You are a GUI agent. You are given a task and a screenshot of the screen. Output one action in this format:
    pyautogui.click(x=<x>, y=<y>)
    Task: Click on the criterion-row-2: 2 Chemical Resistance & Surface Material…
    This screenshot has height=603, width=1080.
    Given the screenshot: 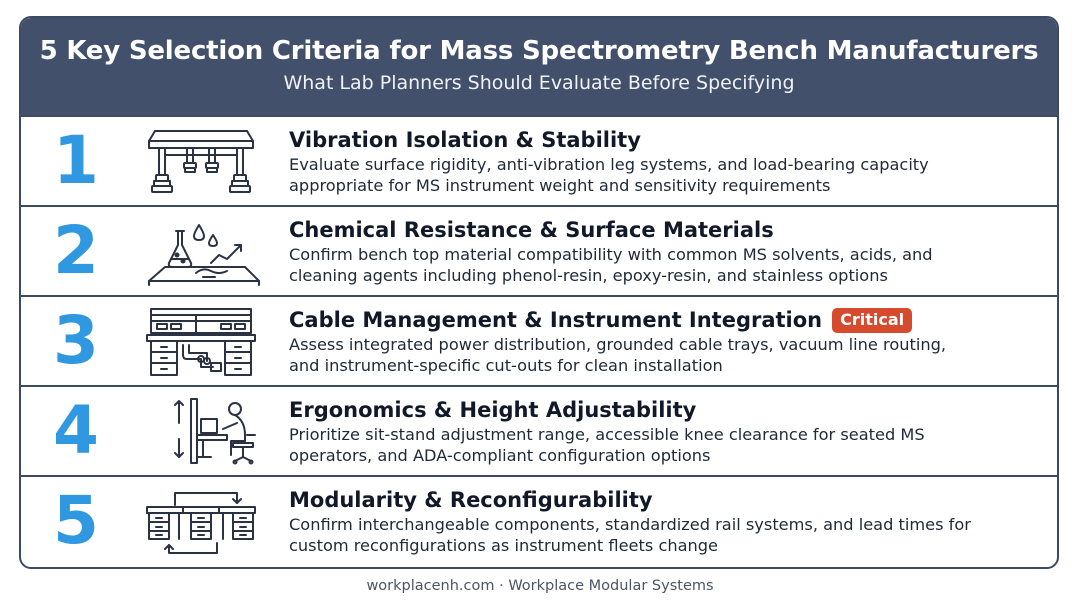 What is the action you would take?
    pyautogui.click(x=539, y=252)
    